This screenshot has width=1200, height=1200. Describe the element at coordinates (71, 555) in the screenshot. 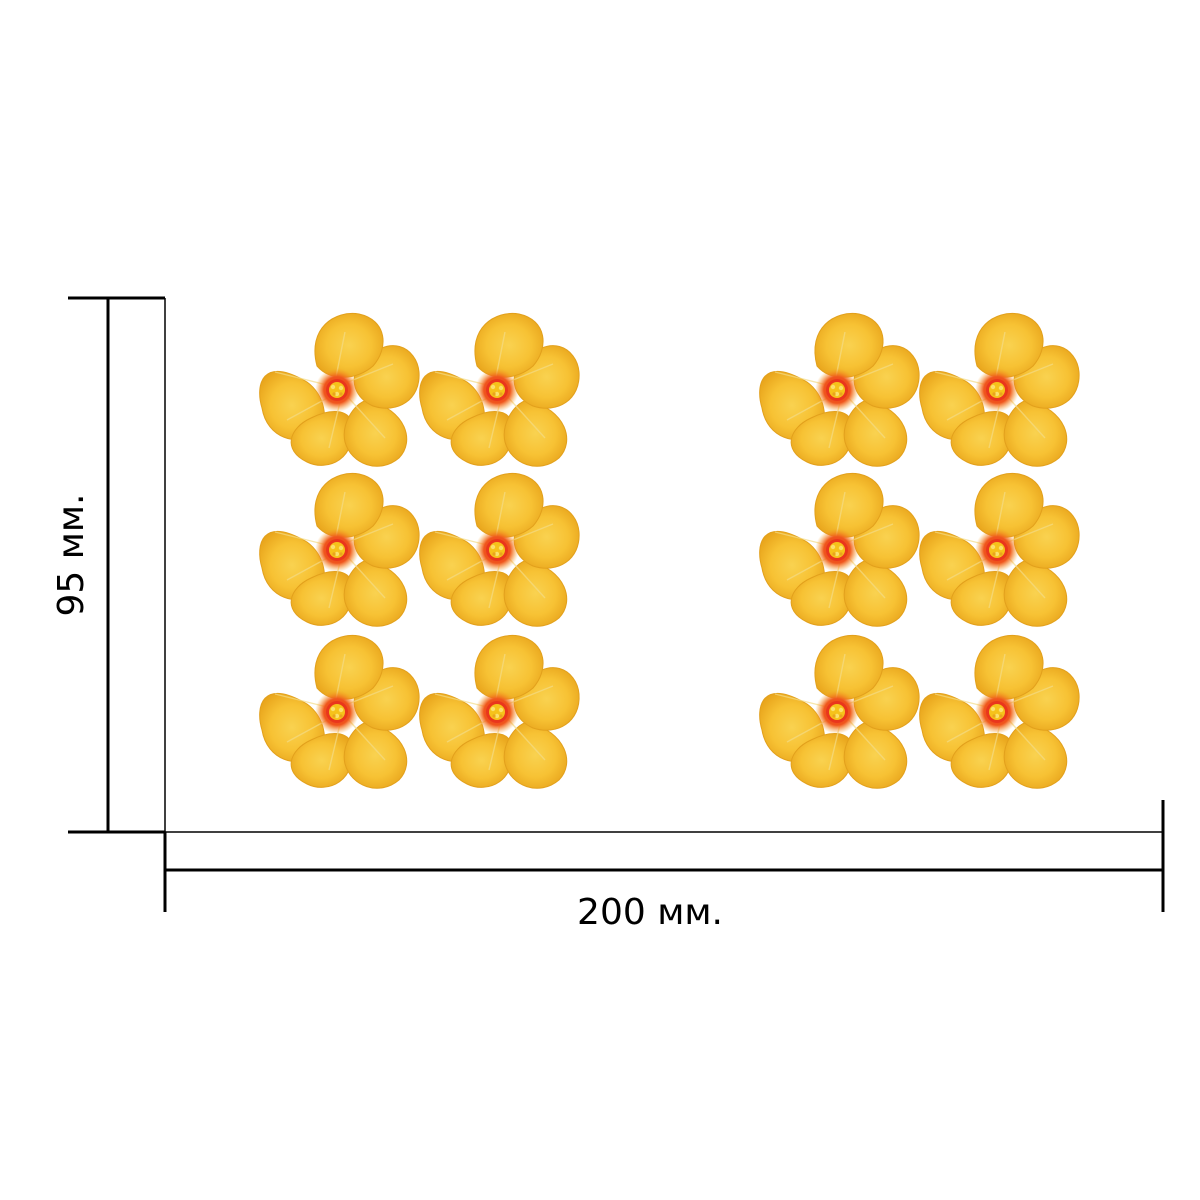

I see `height-dimension-label: 95 мм.` at that location.